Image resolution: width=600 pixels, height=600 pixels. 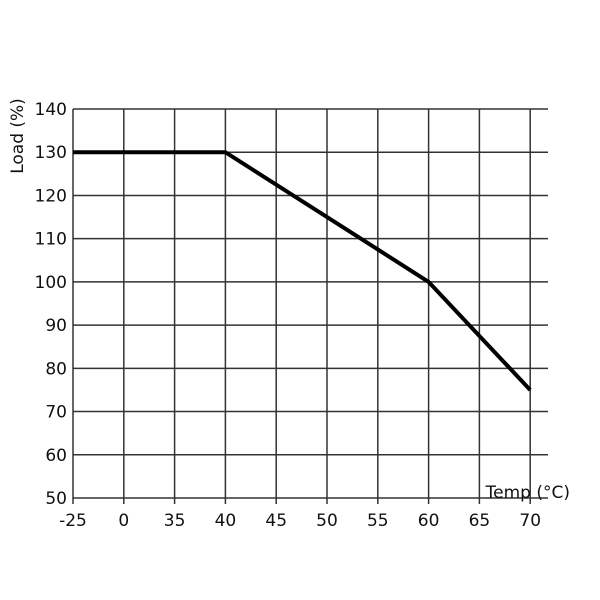 I want to click on x-tick-label: 45, so click(x=276, y=521).